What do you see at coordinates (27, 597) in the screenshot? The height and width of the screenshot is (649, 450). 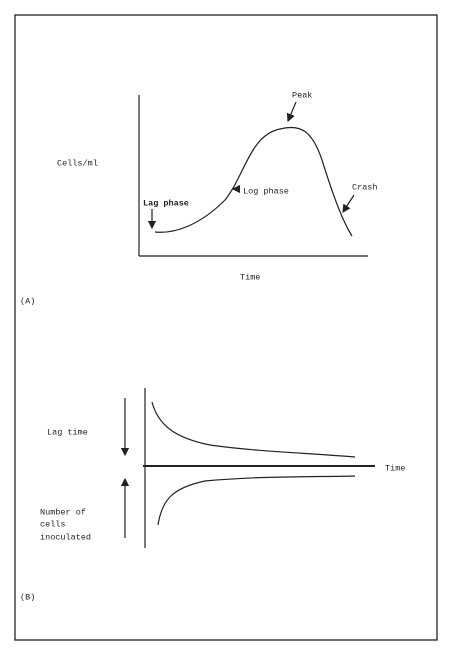 I see `caption-b: (B)` at bounding box center [27, 597].